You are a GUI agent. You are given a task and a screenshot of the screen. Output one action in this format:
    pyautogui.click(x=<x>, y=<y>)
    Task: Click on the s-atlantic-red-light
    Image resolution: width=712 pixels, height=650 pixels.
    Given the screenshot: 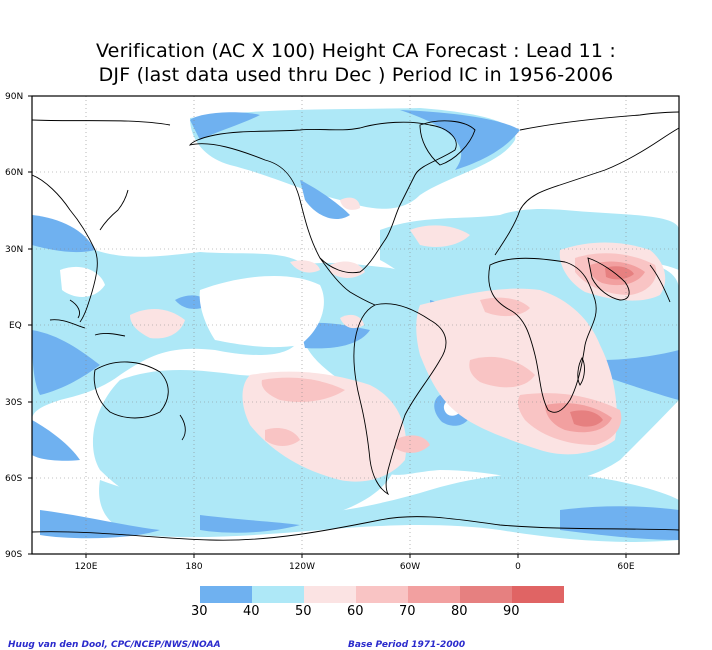 What is the action you would take?
    pyautogui.click(x=502, y=372)
    